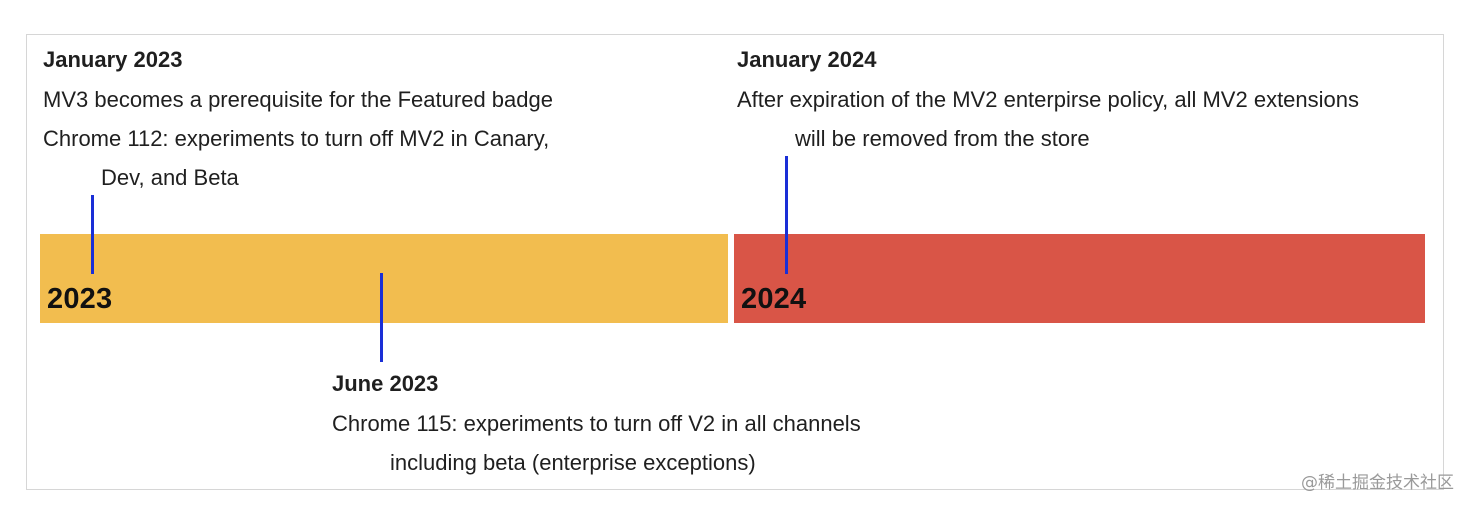 The width and height of the screenshot is (1470, 506). What do you see at coordinates (942, 138) in the screenshot?
I see `event-line: will be removed from the store` at bounding box center [942, 138].